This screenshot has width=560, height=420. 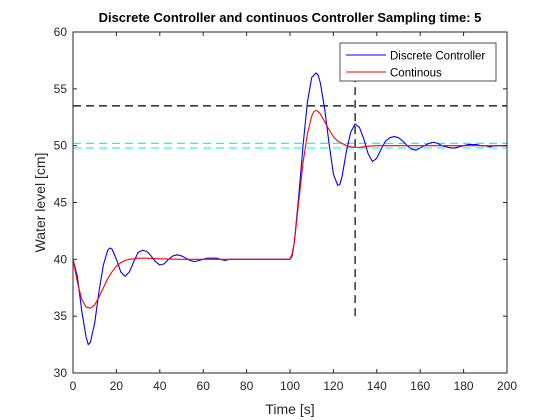 I want to click on y-tick-label: 40, so click(x=61, y=259).